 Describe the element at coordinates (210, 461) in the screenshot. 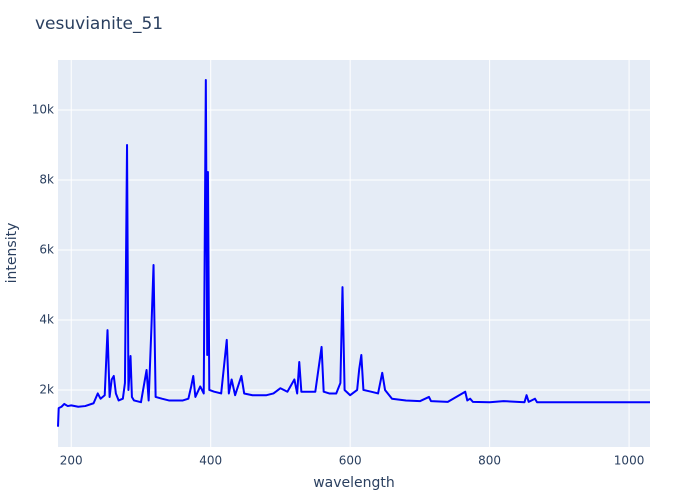

I see `x-tick-label: 400` at that location.